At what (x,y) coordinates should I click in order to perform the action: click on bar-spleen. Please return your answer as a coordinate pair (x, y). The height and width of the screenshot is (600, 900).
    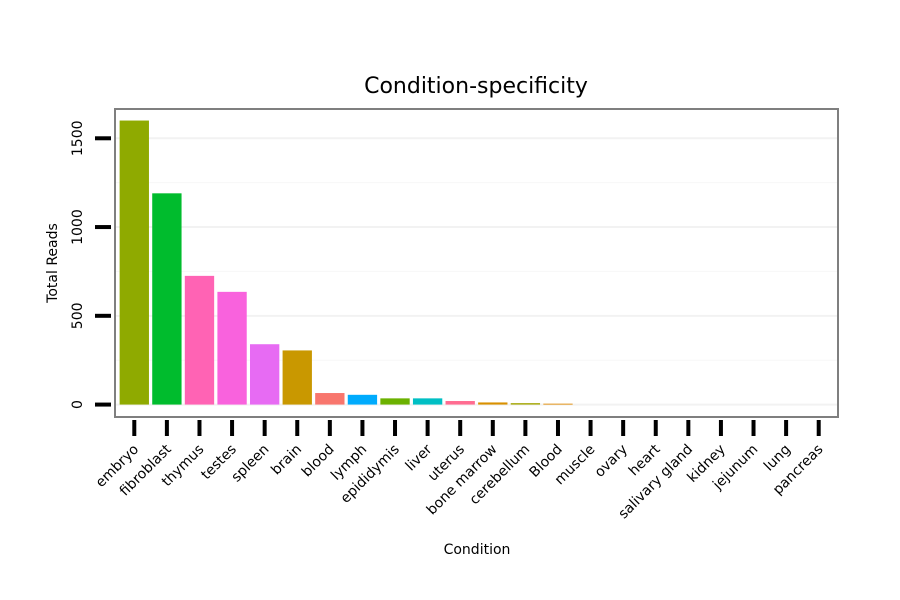
    Looking at the image, I should click on (264, 374).